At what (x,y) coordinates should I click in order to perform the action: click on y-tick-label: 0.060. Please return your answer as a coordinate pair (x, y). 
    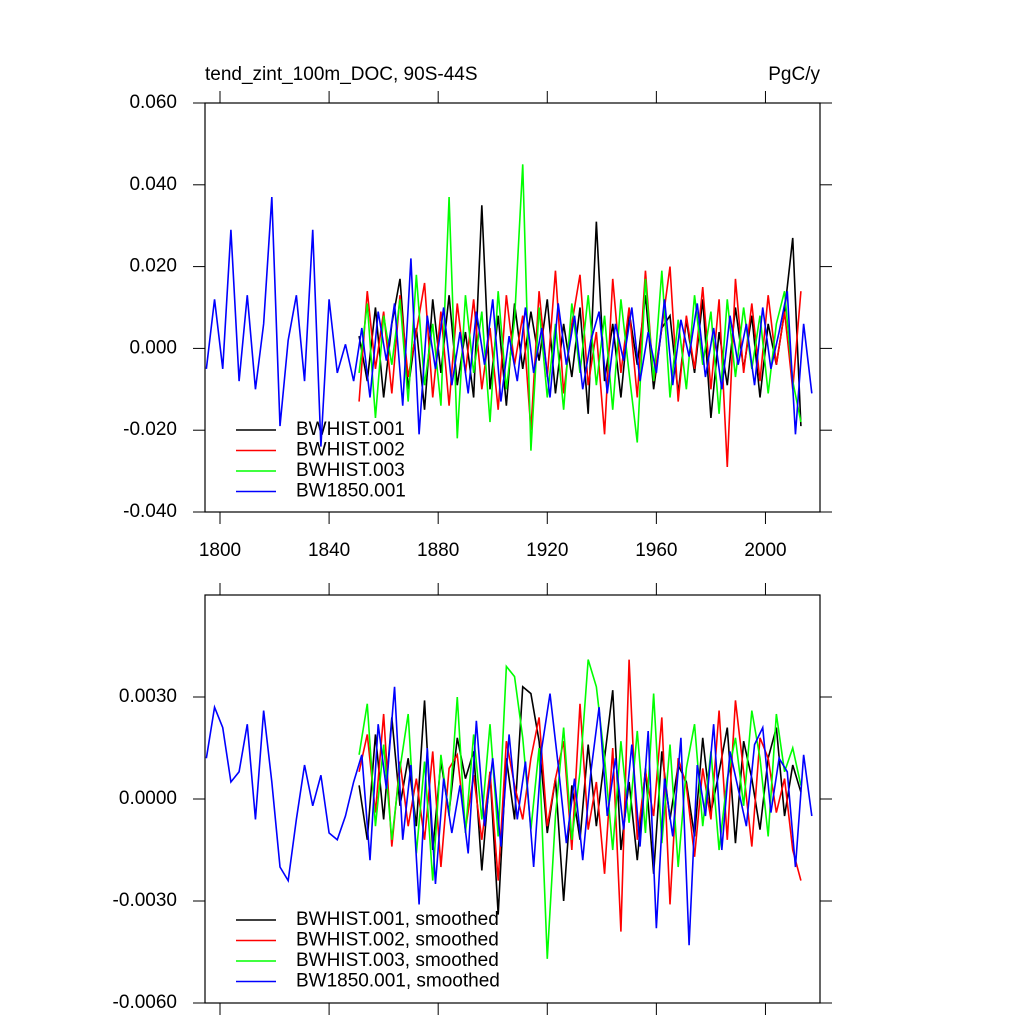
    Looking at the image, I should click on (153, 102).